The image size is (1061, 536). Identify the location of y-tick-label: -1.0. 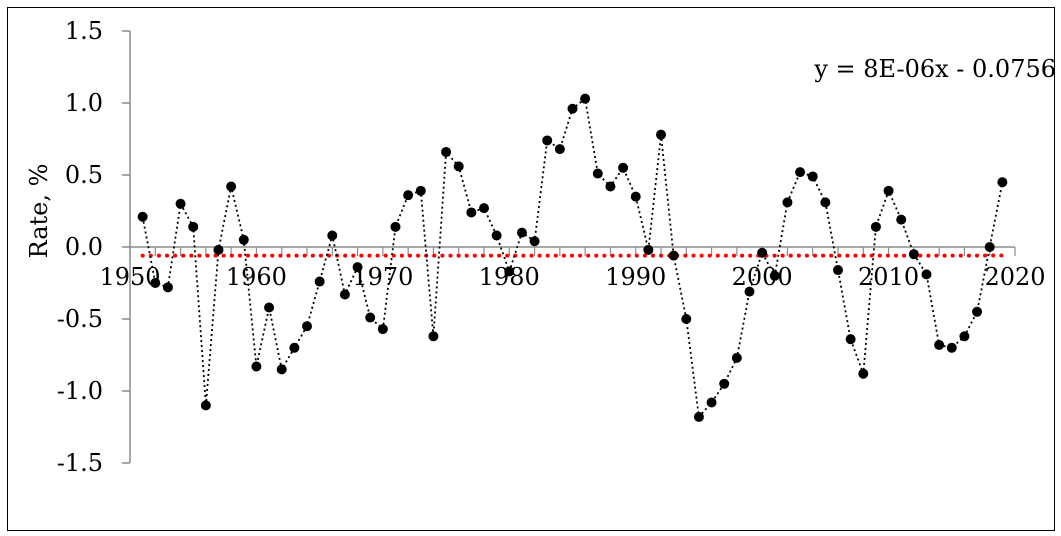
(80, 391).